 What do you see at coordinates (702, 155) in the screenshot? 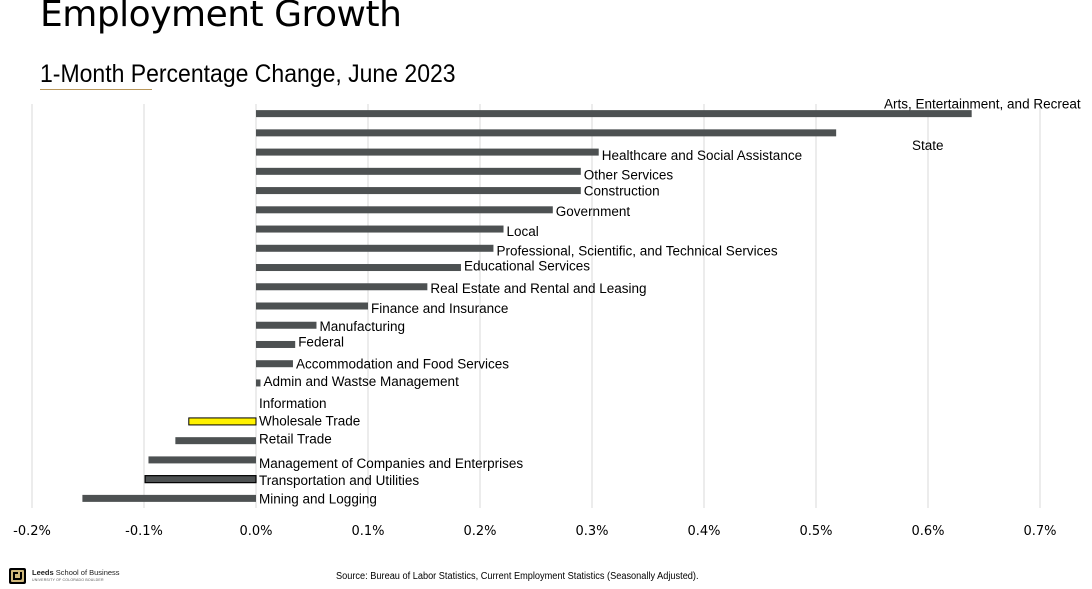
I see `bar-label: Healthcare and Social Assistance` at bounding box center [702, 155].